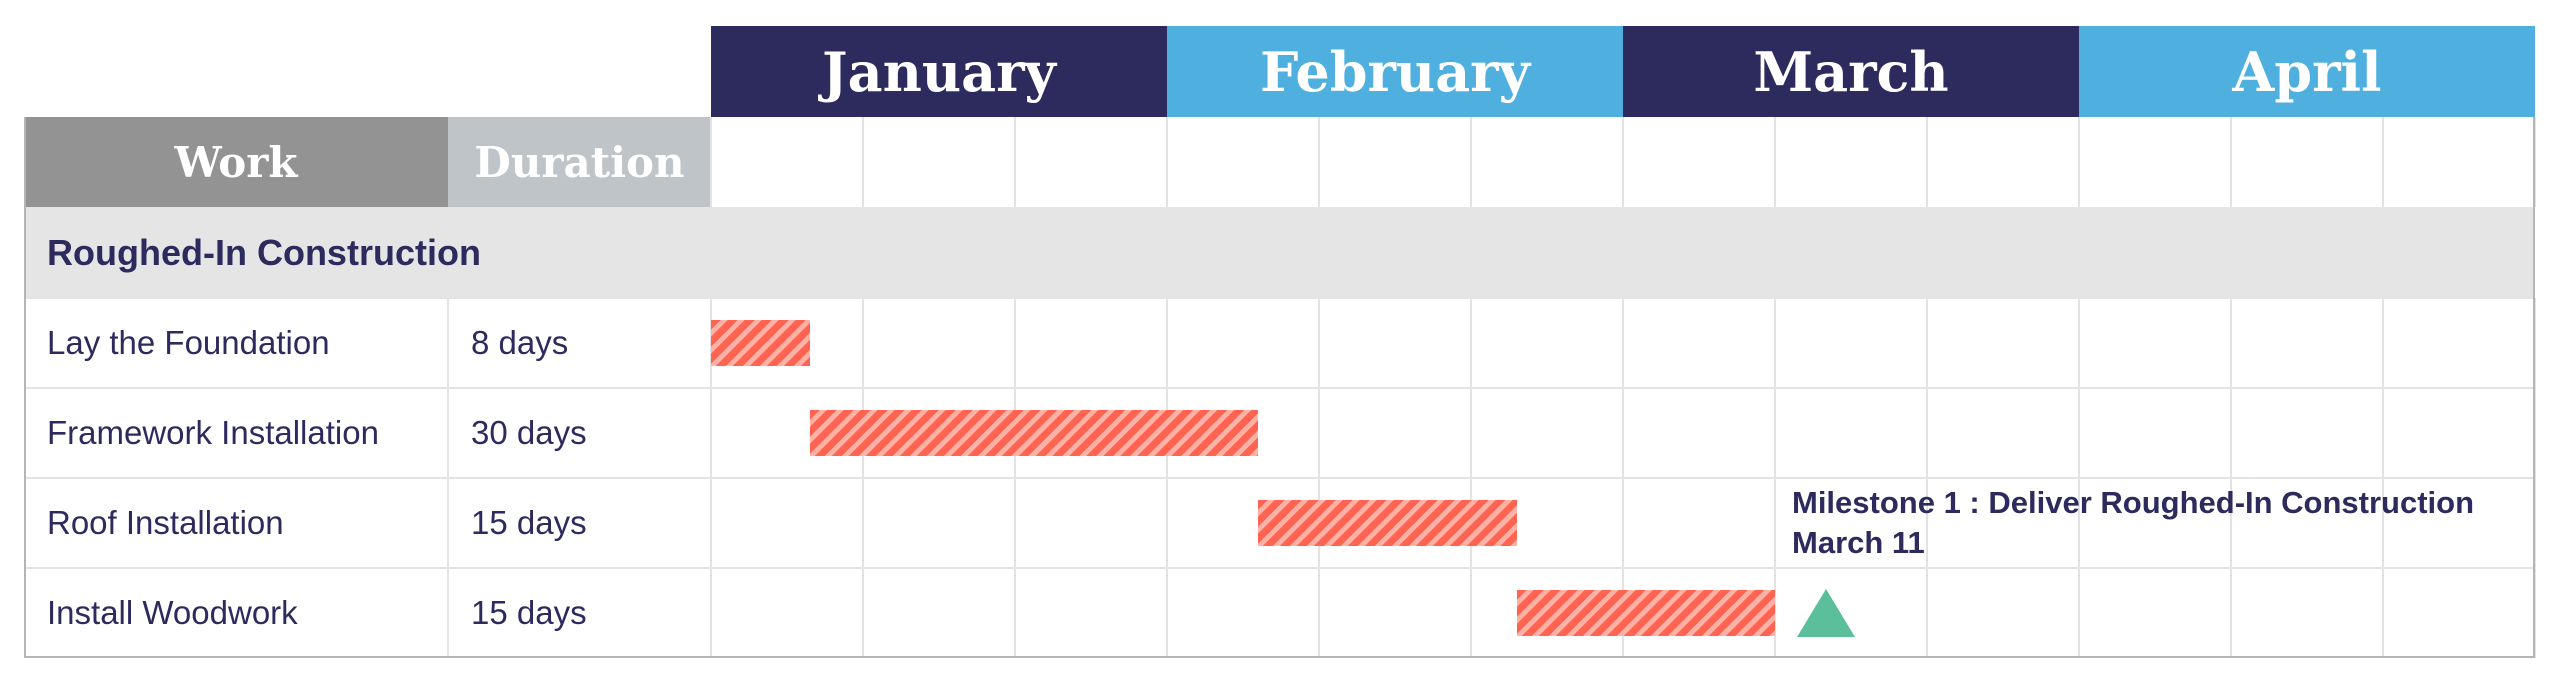 This screenshot has height=685, width=2560. I want to click on month-header-january: January, so click(939, 71).